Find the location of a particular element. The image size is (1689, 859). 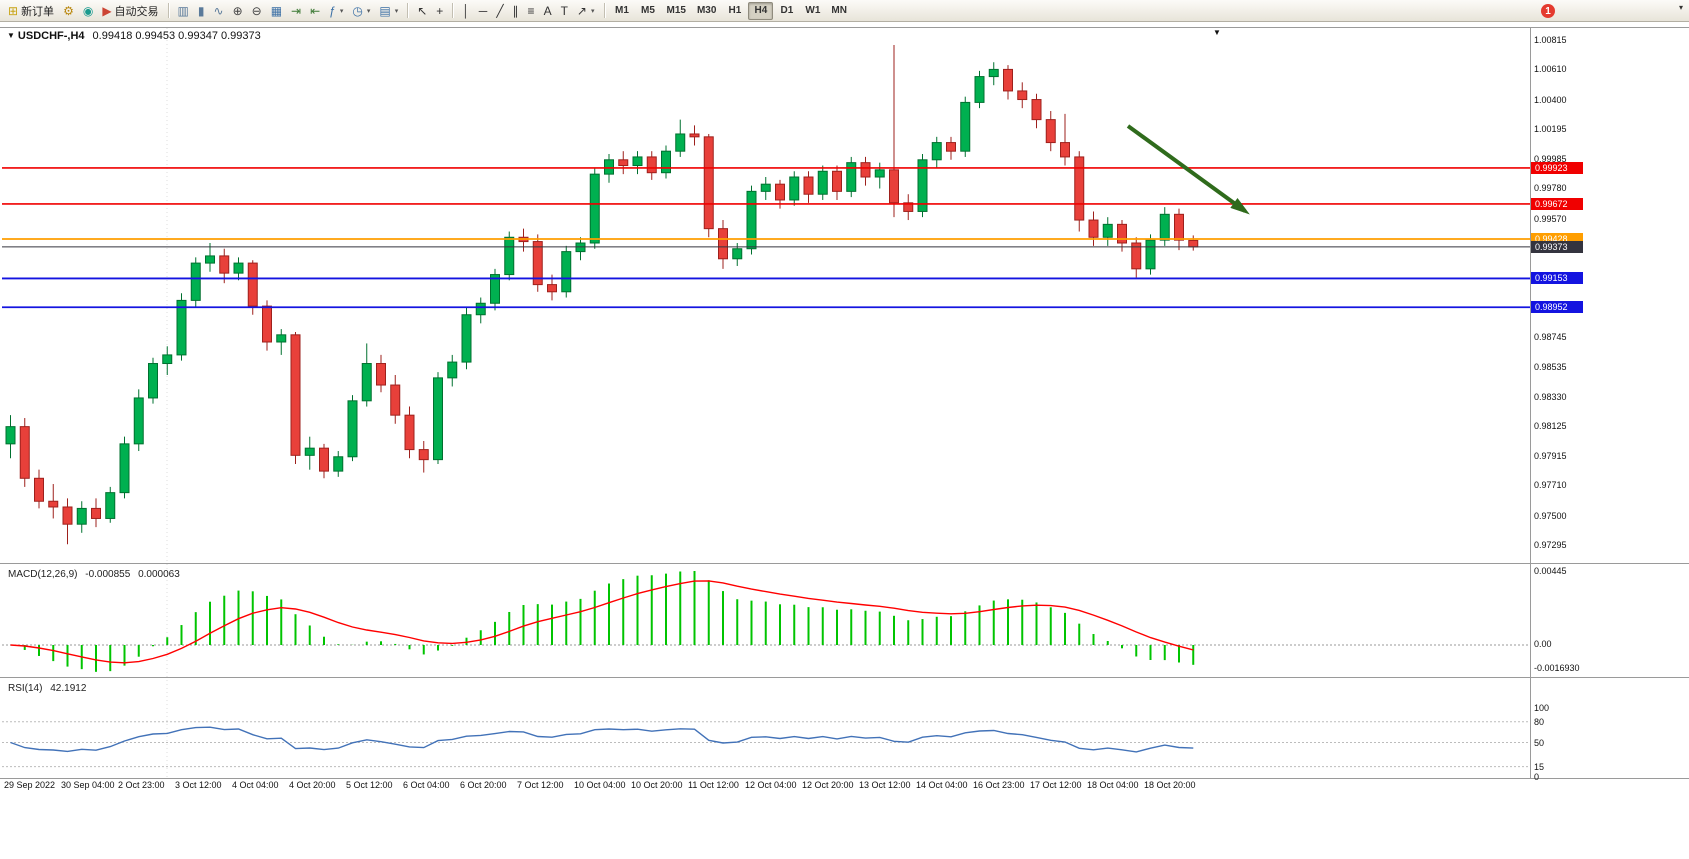

price-axis-label: 0.97915 is located at coordinates (1550, 456).